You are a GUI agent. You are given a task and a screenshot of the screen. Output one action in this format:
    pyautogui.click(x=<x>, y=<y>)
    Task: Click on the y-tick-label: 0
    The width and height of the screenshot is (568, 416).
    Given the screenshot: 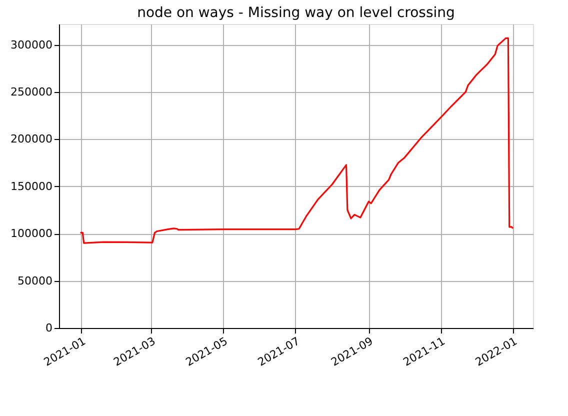 What is the action you would take?
    pyautogui.click(x=49, y=328)
    